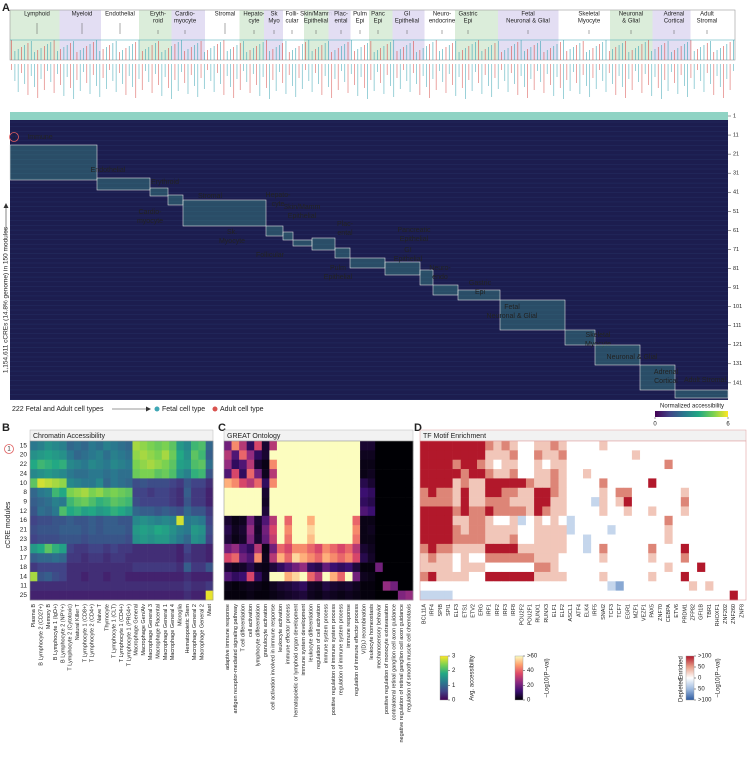  I want to click on column-label: T Lymphocyte 1 (CLT), so click(115, 631).